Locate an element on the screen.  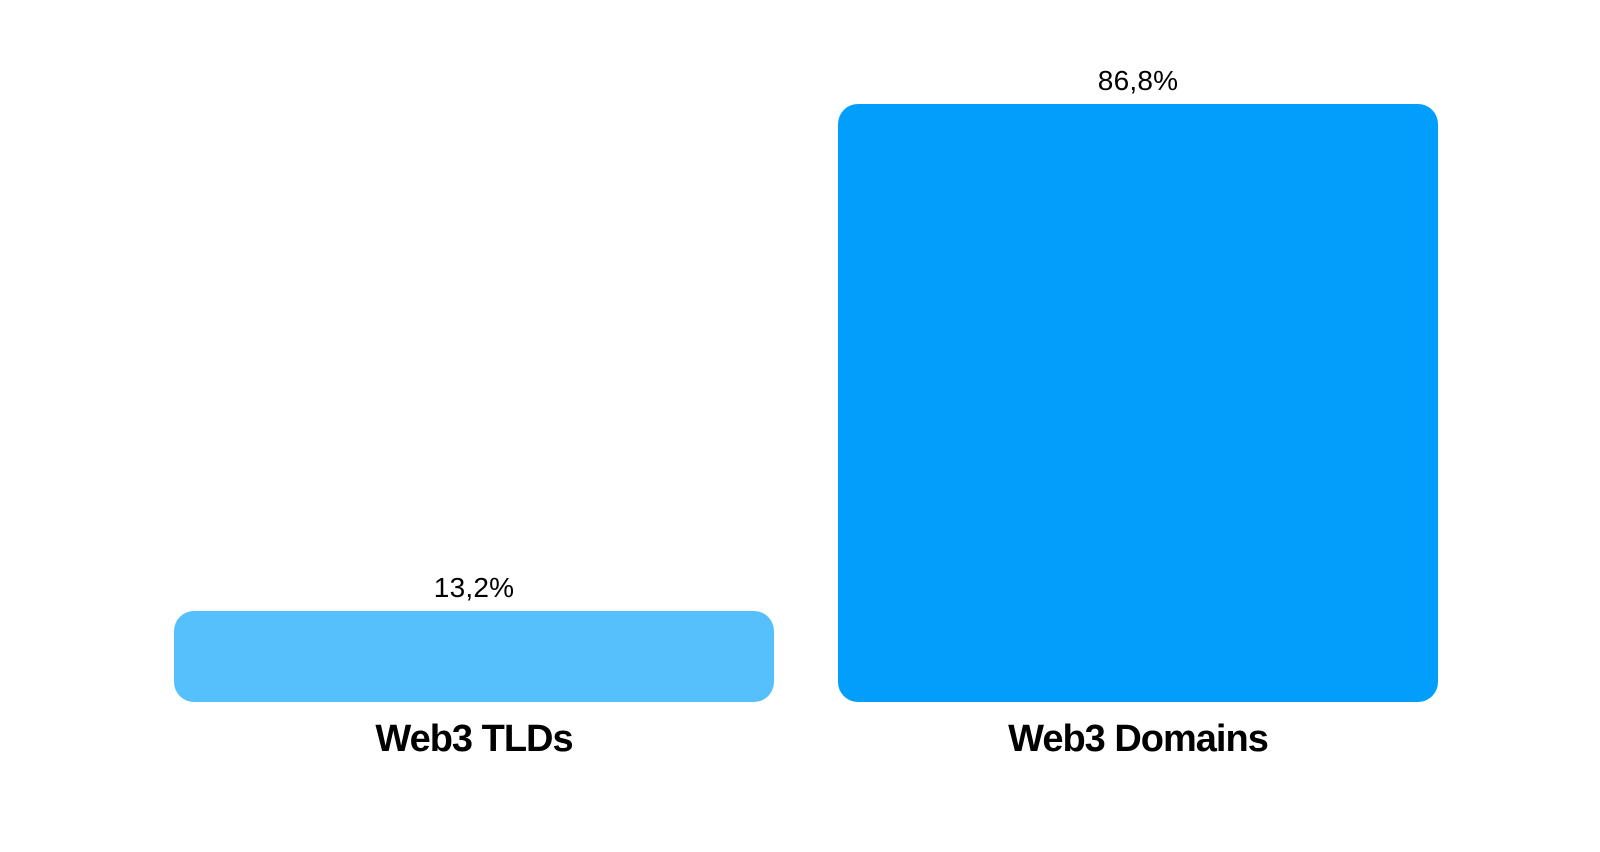
bar-value-label-web3-tlds: 13,2% is located at coordinates (474, 587).